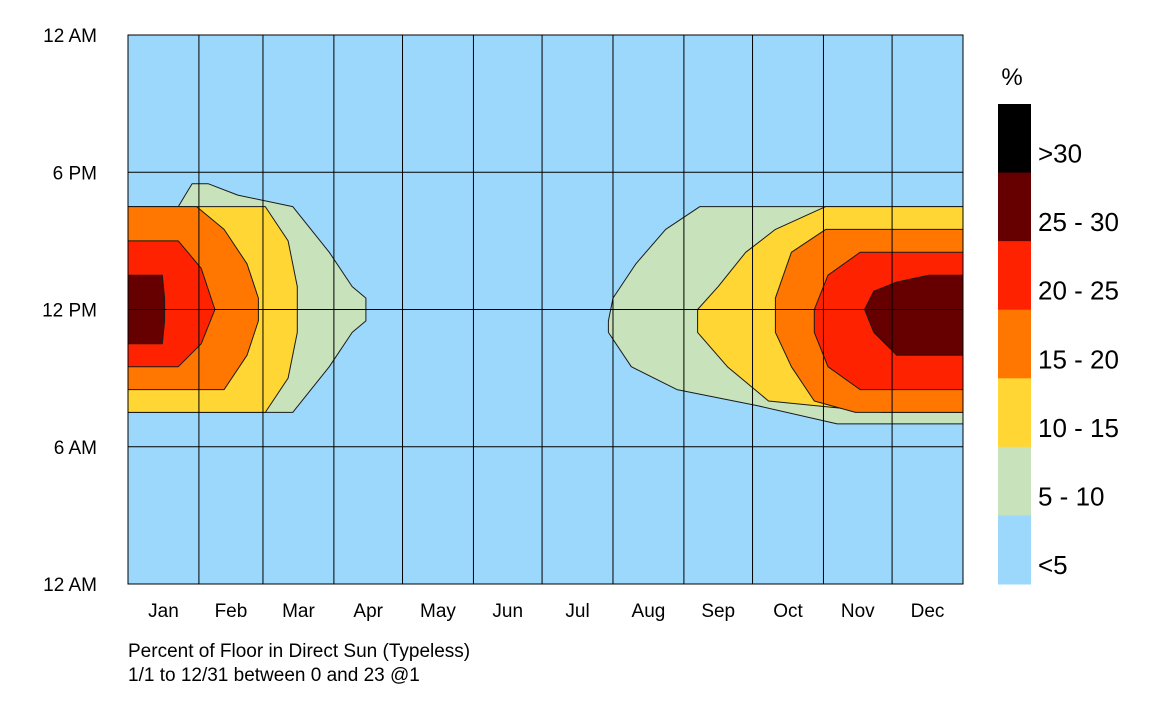 This screenshot has height=701, width=1158. I want to click on contour-band, so click(914, 315).